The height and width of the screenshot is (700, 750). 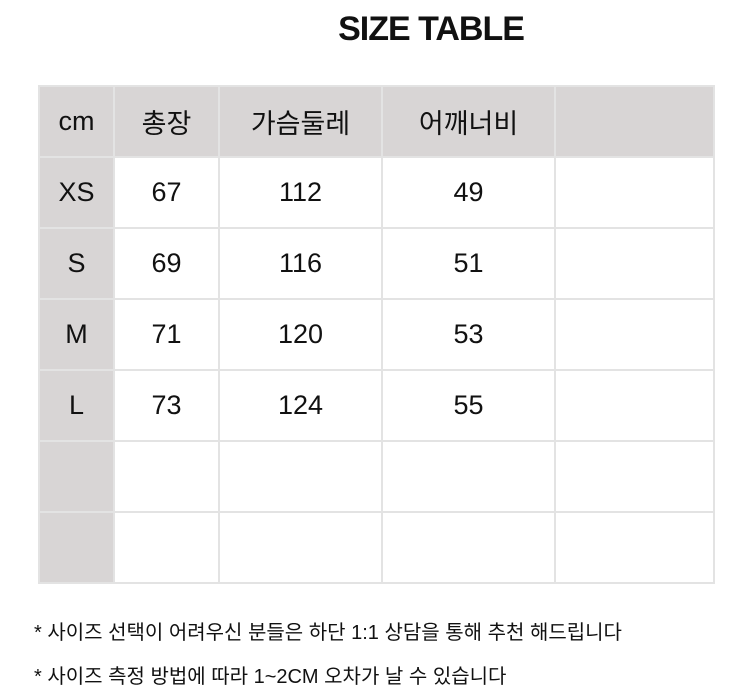 I want to click on table-cell: 53, so click(x=468, y=334).